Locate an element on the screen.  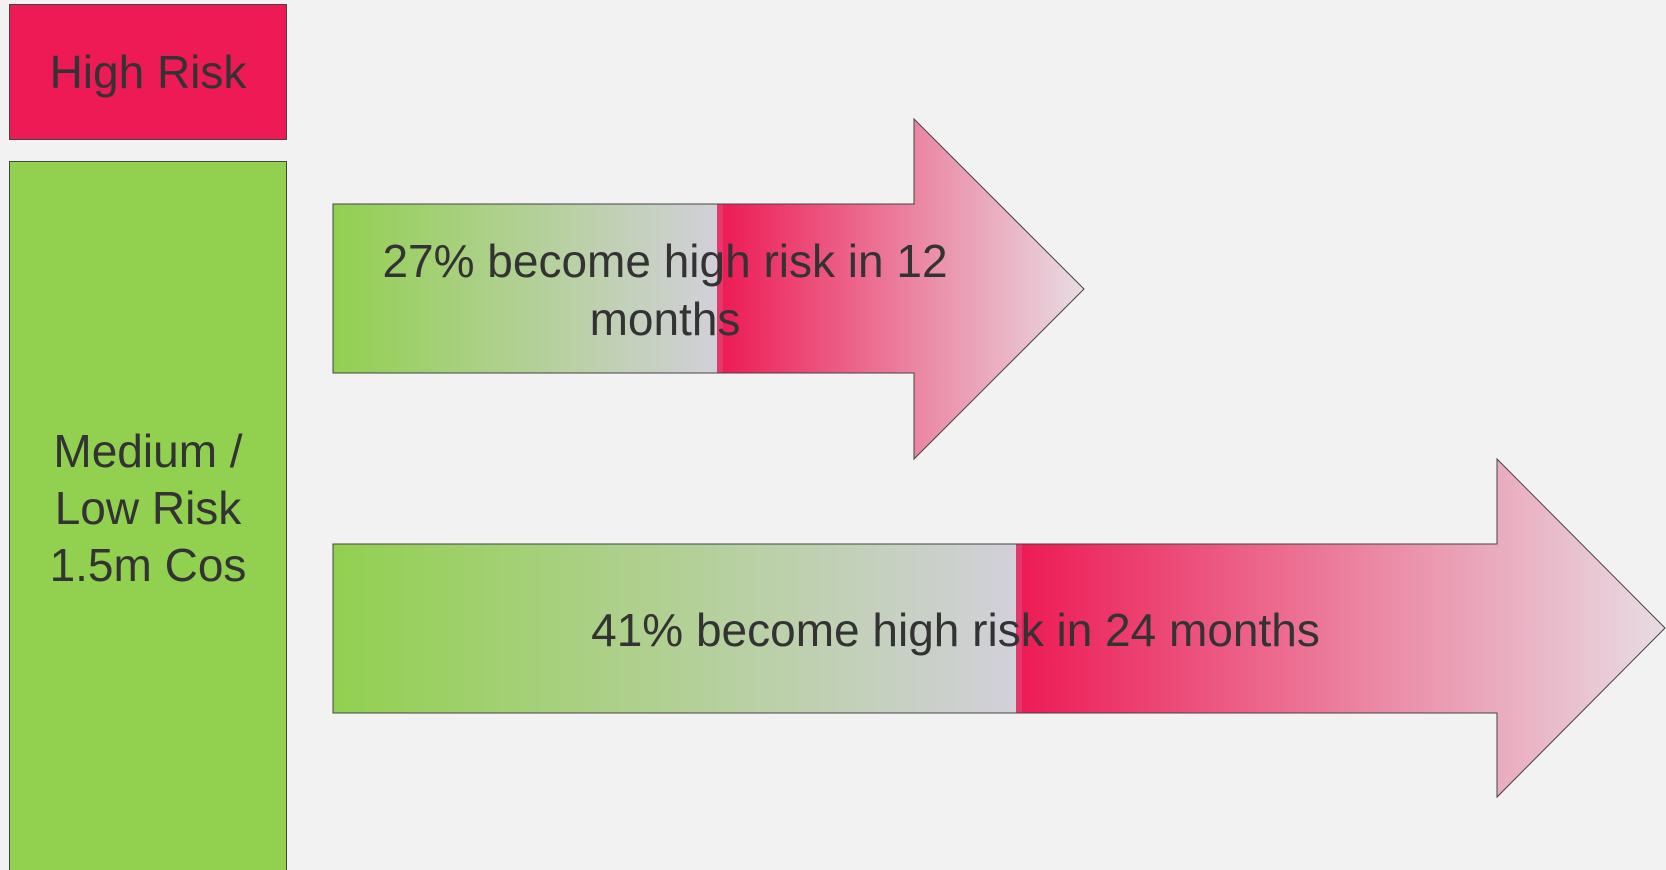
high-risk-box: High Risk is located at coordinates (148, 72).